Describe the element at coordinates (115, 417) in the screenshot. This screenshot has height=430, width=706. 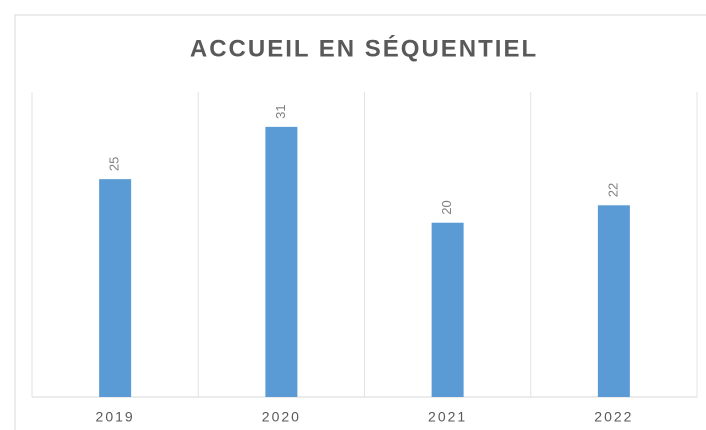
I see `x-tick-label: 2019` at that location.